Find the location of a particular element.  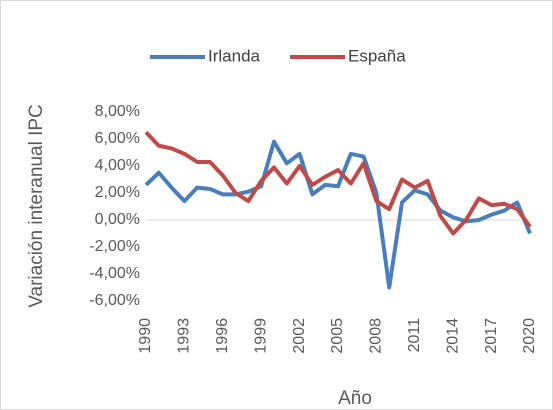

y-tick-label: -6,00% is located at coordinates (114, 300).